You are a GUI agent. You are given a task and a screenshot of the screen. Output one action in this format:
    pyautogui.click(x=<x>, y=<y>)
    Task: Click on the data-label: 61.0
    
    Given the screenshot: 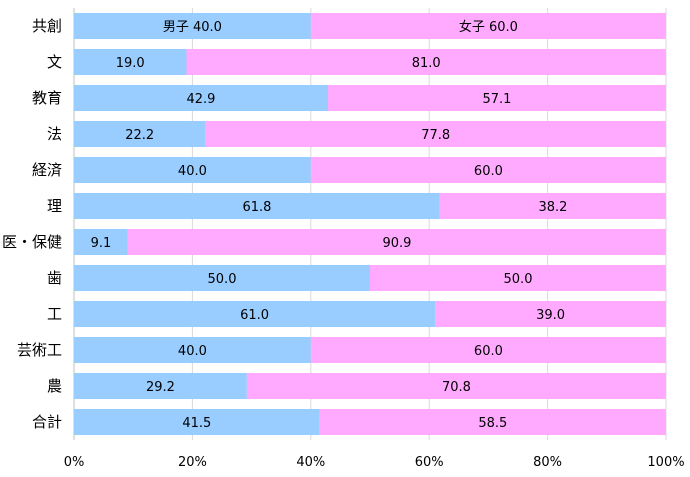 What is the action you would take?
    pyautogui.click(x=254, y=315)
    